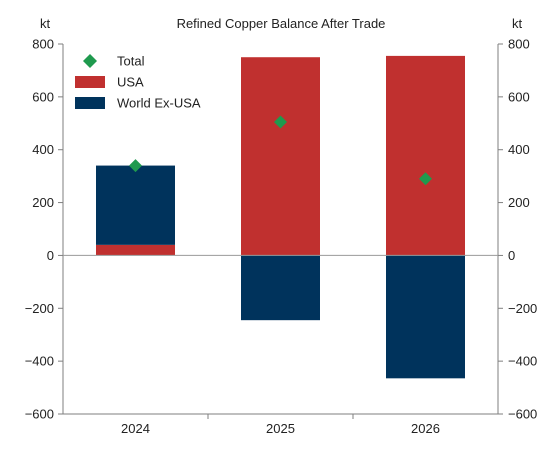 The height and width of the screenshot is (469, 556). What do you see at coordinates (43, 202) in the screenshot?
I see `left-tick-label: 200` at bounding box center [43, 202].